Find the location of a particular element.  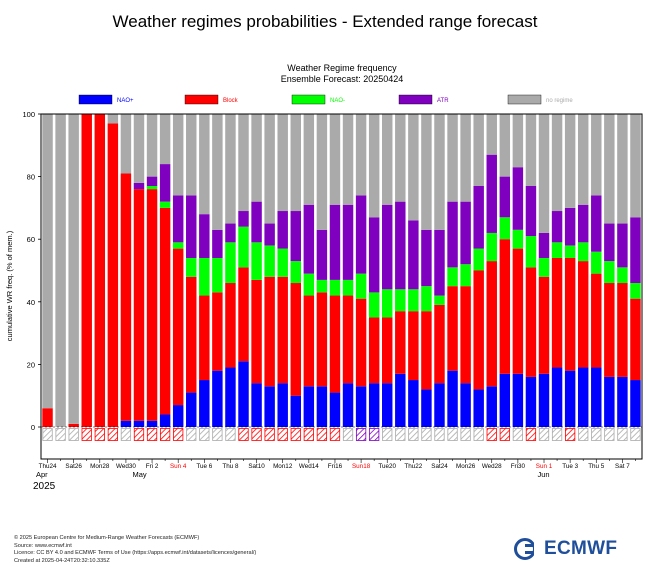

bar-segment-nao--day-14 is located at coordinates (230, 397).